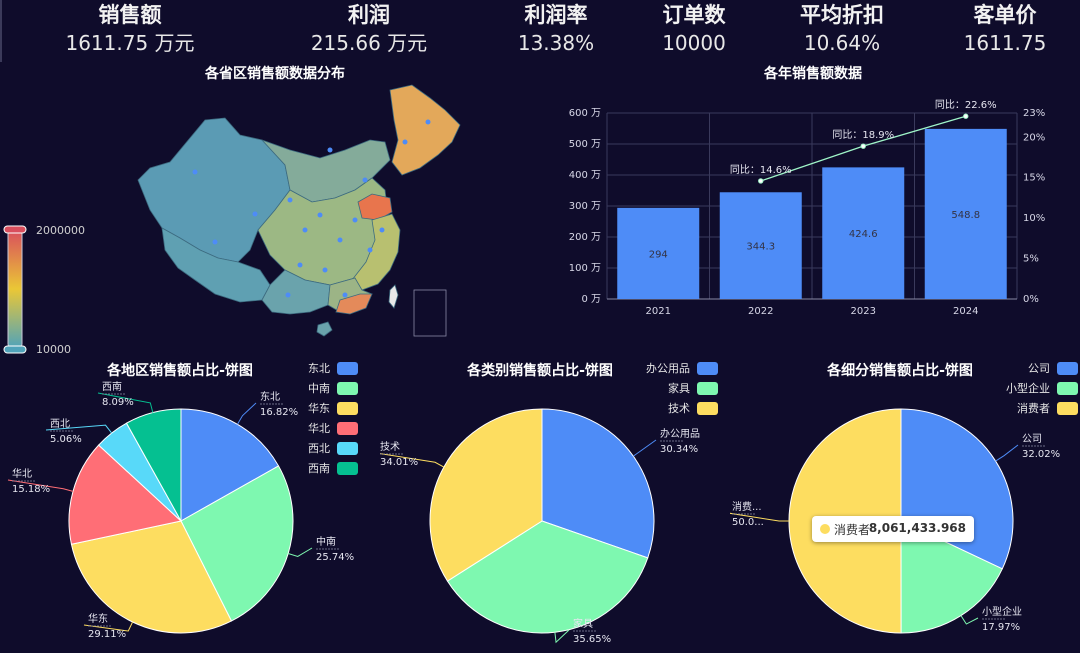  I want to click on pie-label-value: 30.34%, so click(679, 449).